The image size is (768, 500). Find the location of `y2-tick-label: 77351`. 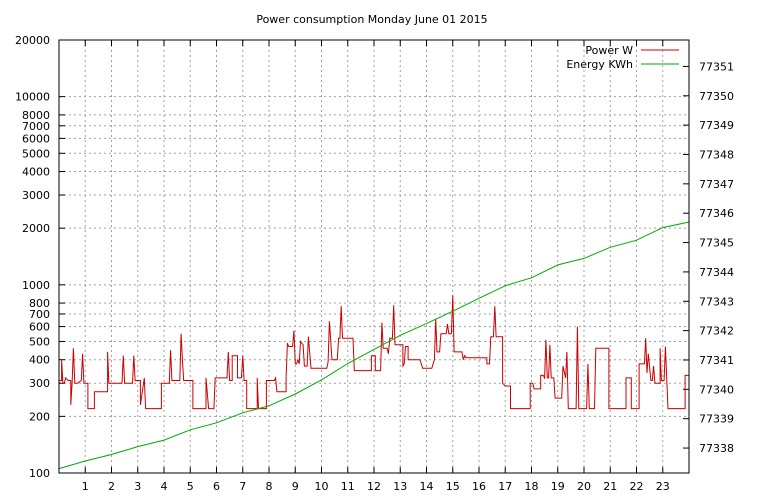

y2-tick-label: 77351 is located at coordinates (716, 66).